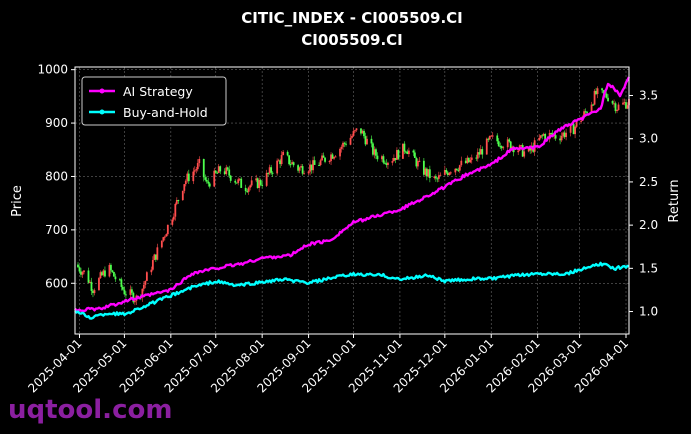  Describe the element at coordinates (56, 283) in the screenshot. I see `y-tick-label: 600` at that location.